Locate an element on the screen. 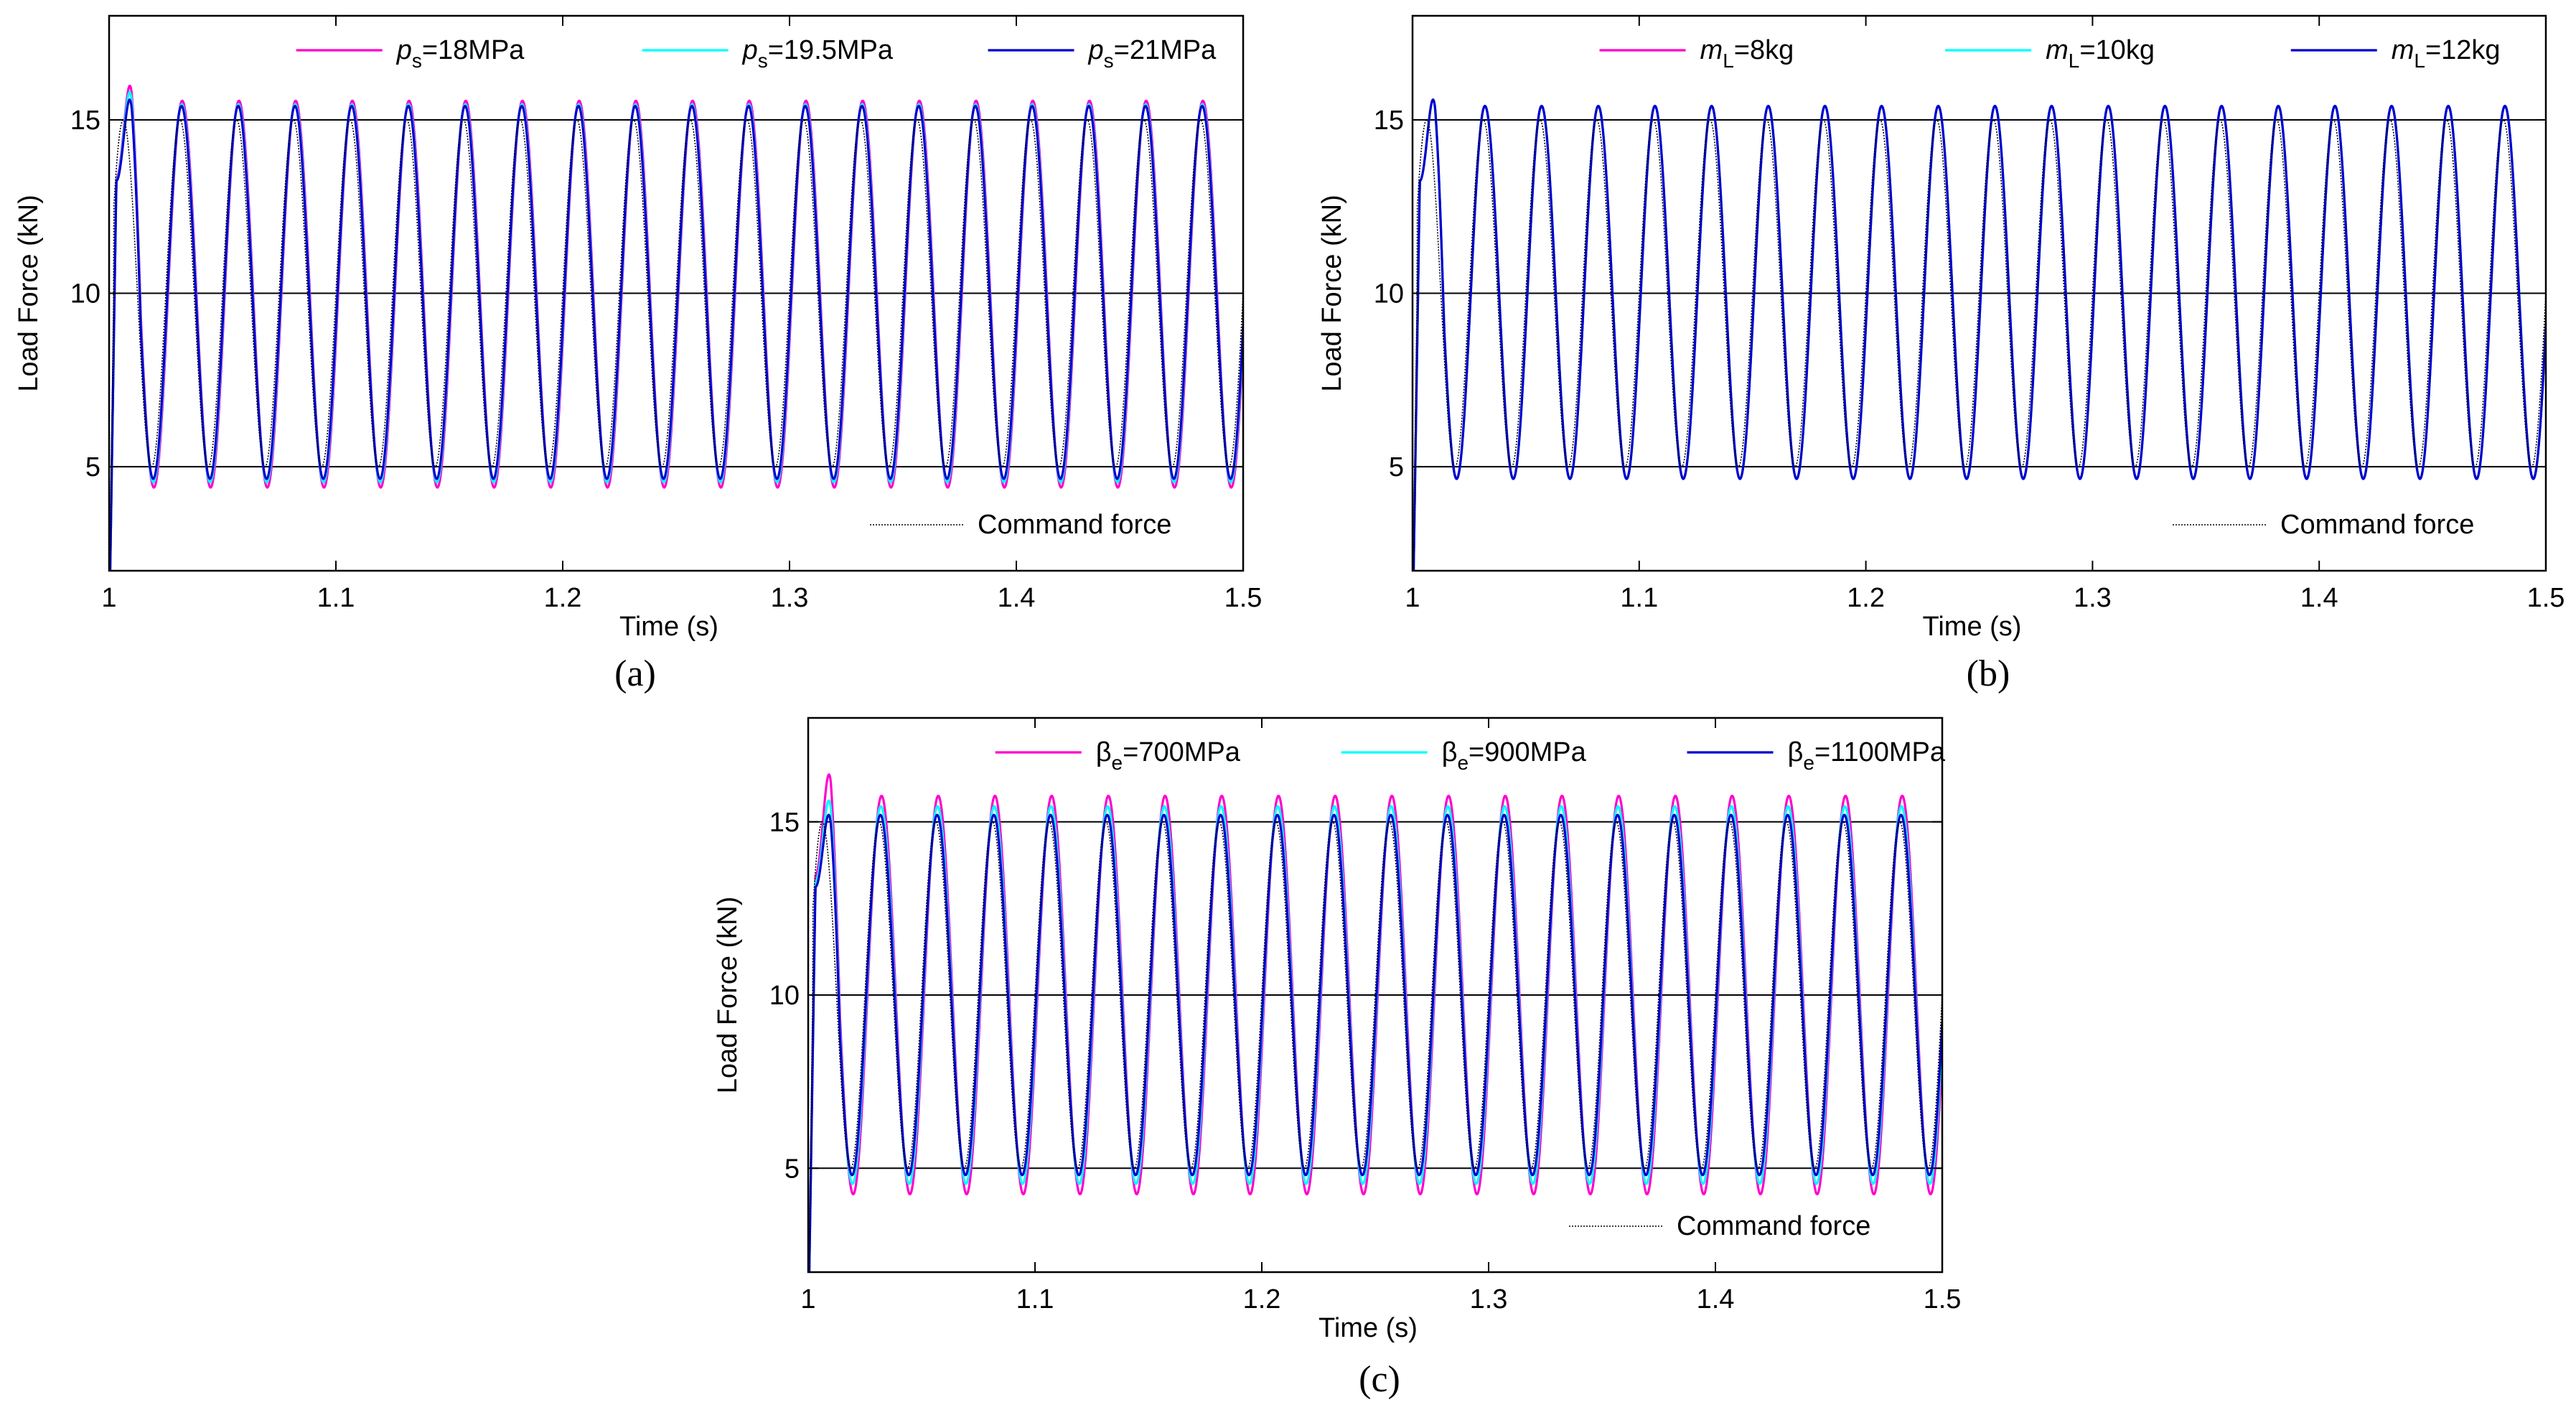 The image size is (2576, 1415). legend-item-3: ps=21MPa is located at coordinates (1102, 54).